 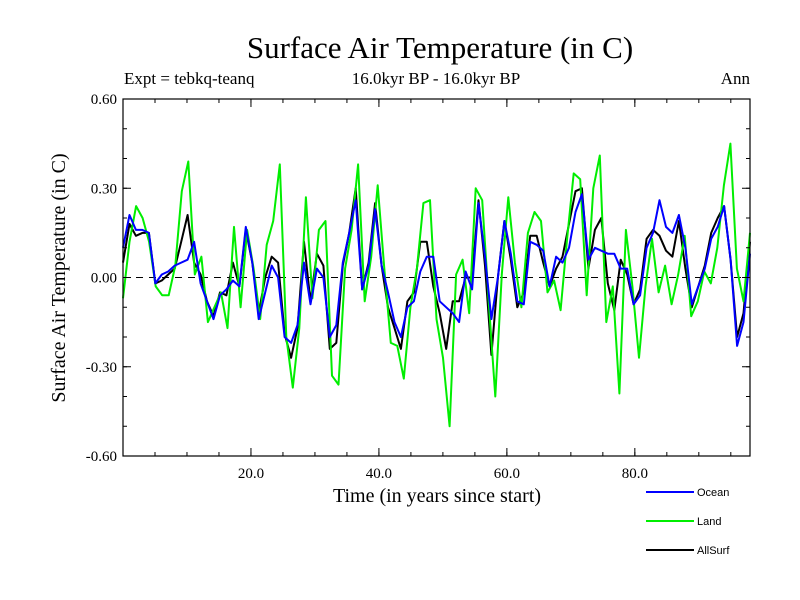 What do you see at coordinates (635, 474) in the screenshot?
I see `x-tick-label: 80.0` at bounding box center [635, 474].